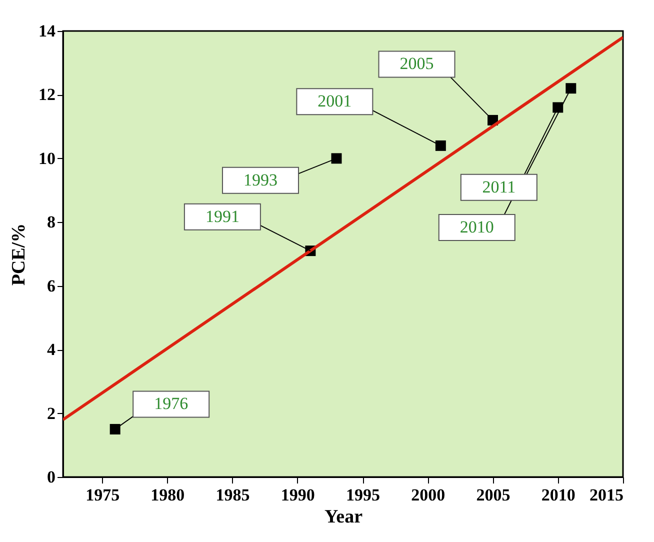 The width and height of the screenshot is (654, 542). Describe the element at coordinates (171, 404) in the screenshot. I see `annotation: 1976` at that location.